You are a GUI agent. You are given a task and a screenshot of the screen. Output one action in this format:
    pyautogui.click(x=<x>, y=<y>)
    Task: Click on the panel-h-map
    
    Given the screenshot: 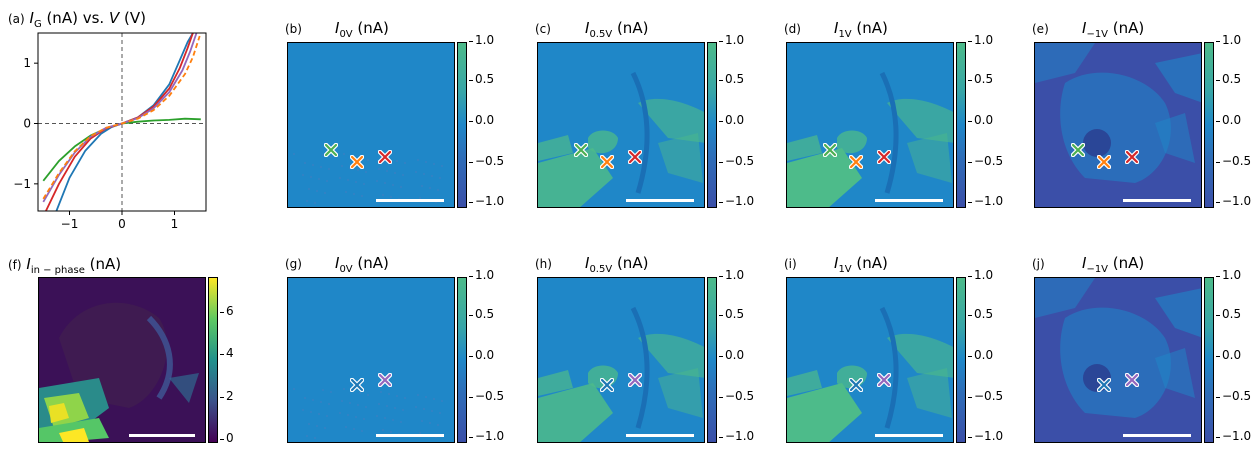 What is the action you would take?
    pyautogui.click(x=621, y=360)
    